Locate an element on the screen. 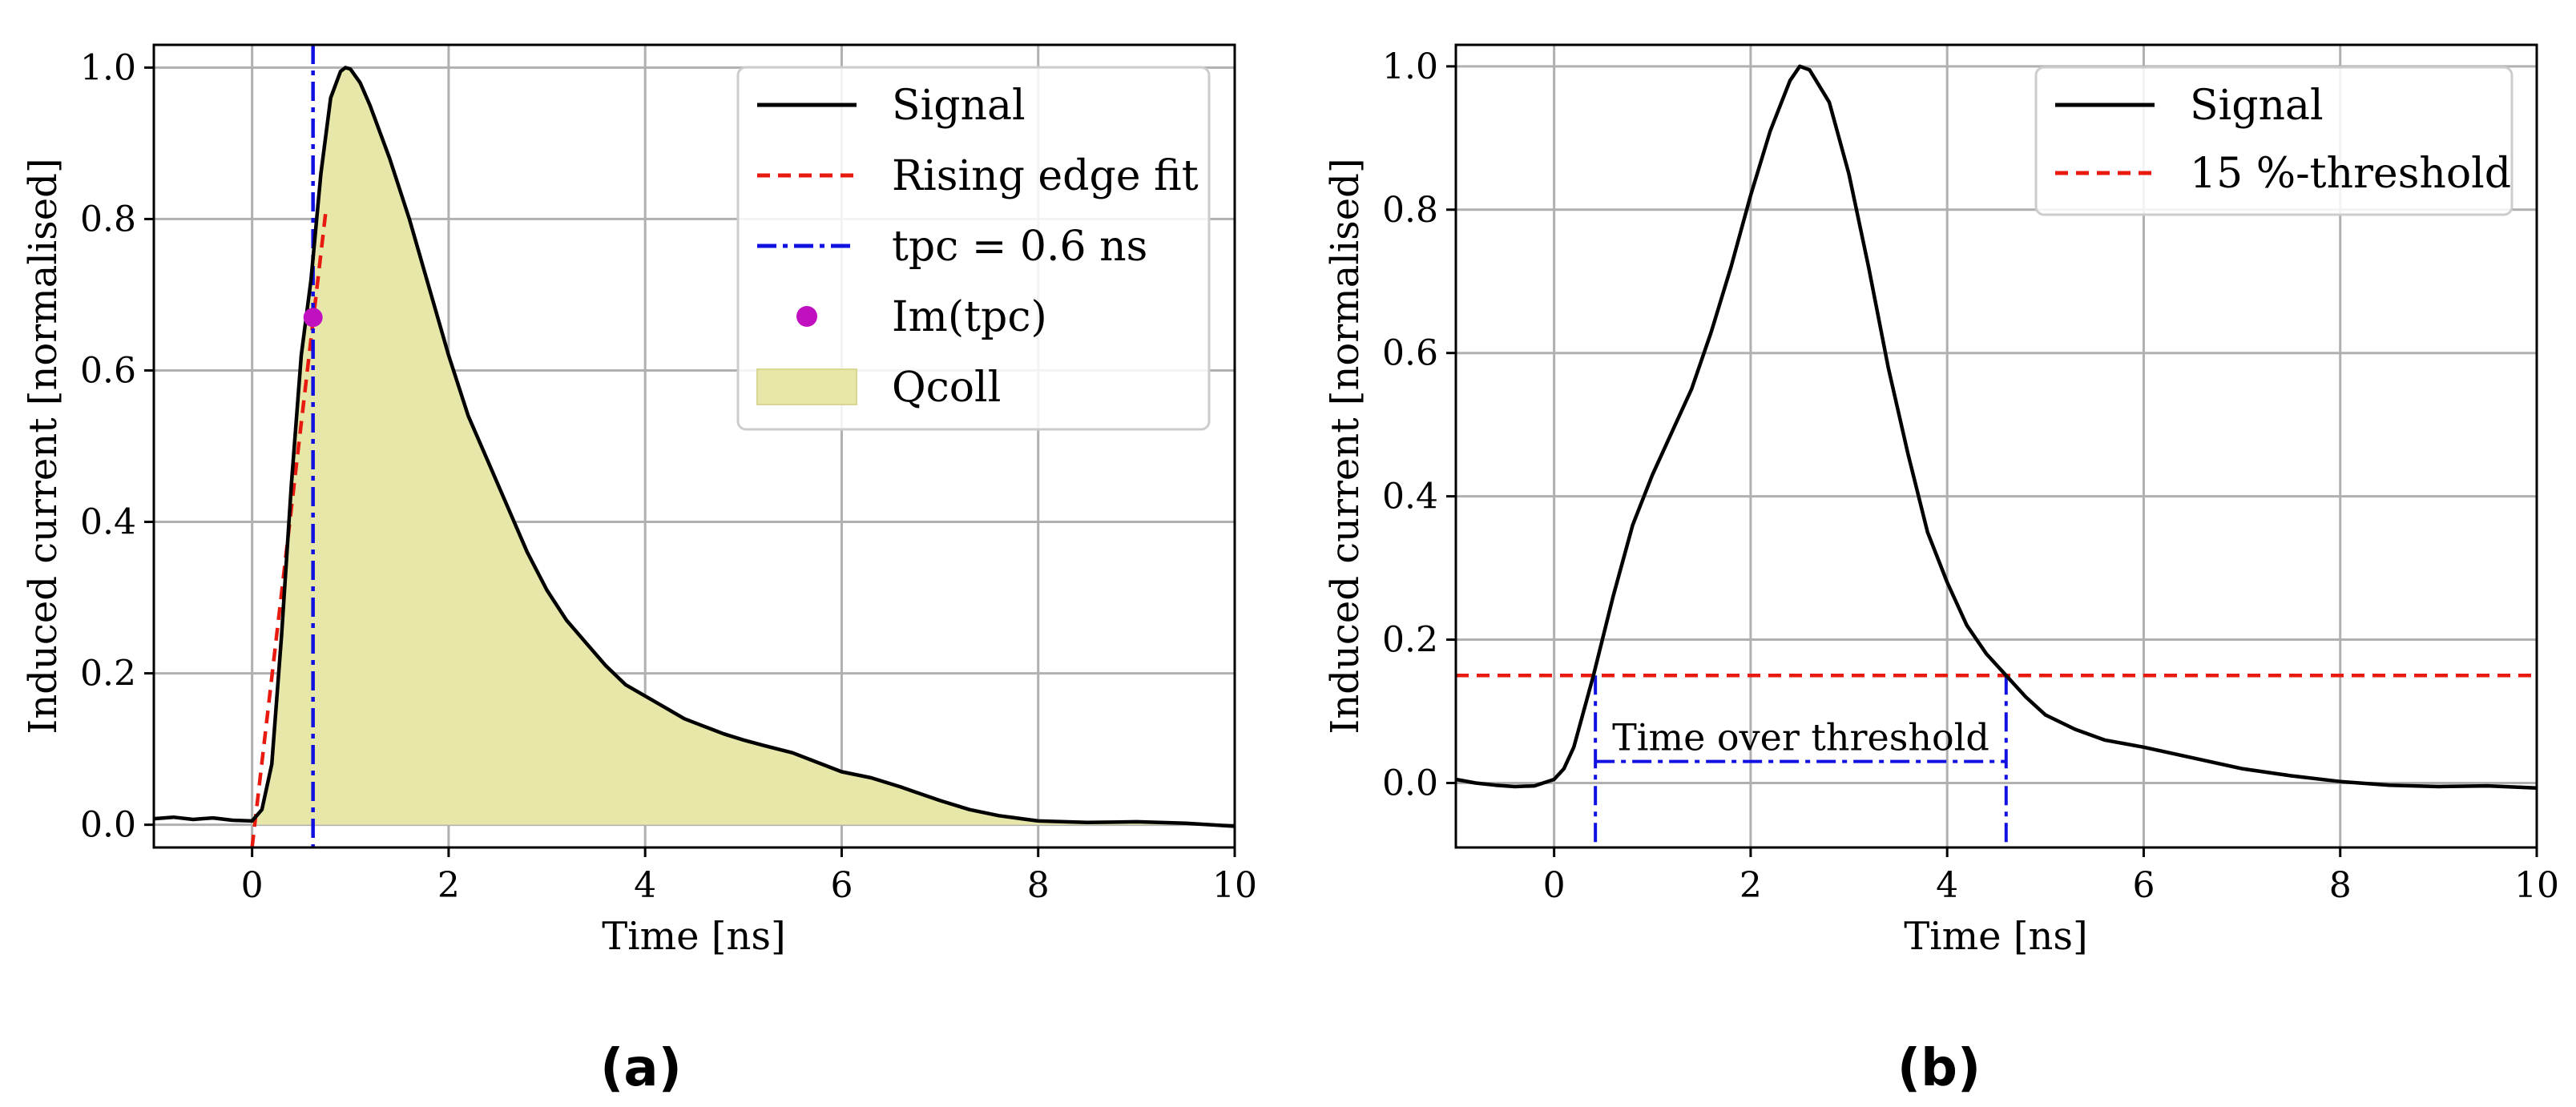 This screenshot has width=2576, height=1107. panel-a-legend-label: Qcoll is located at coordinates (946, 388).